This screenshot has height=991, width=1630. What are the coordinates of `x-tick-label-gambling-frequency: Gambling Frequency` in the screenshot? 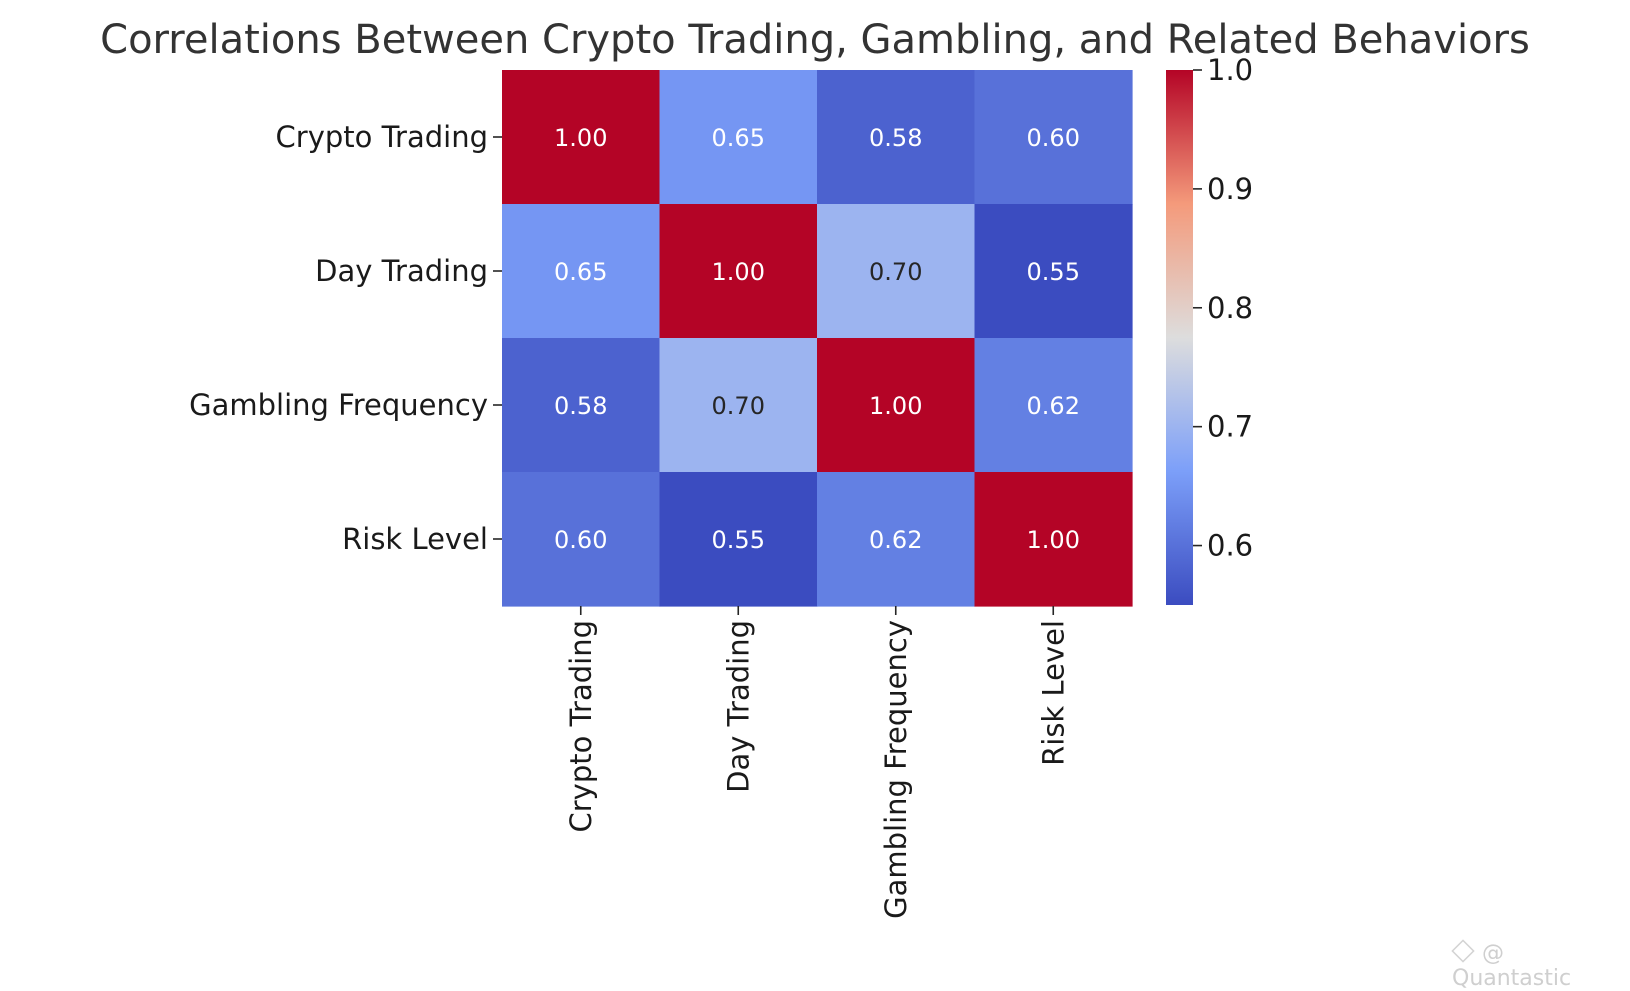 It's located at (896, 769).